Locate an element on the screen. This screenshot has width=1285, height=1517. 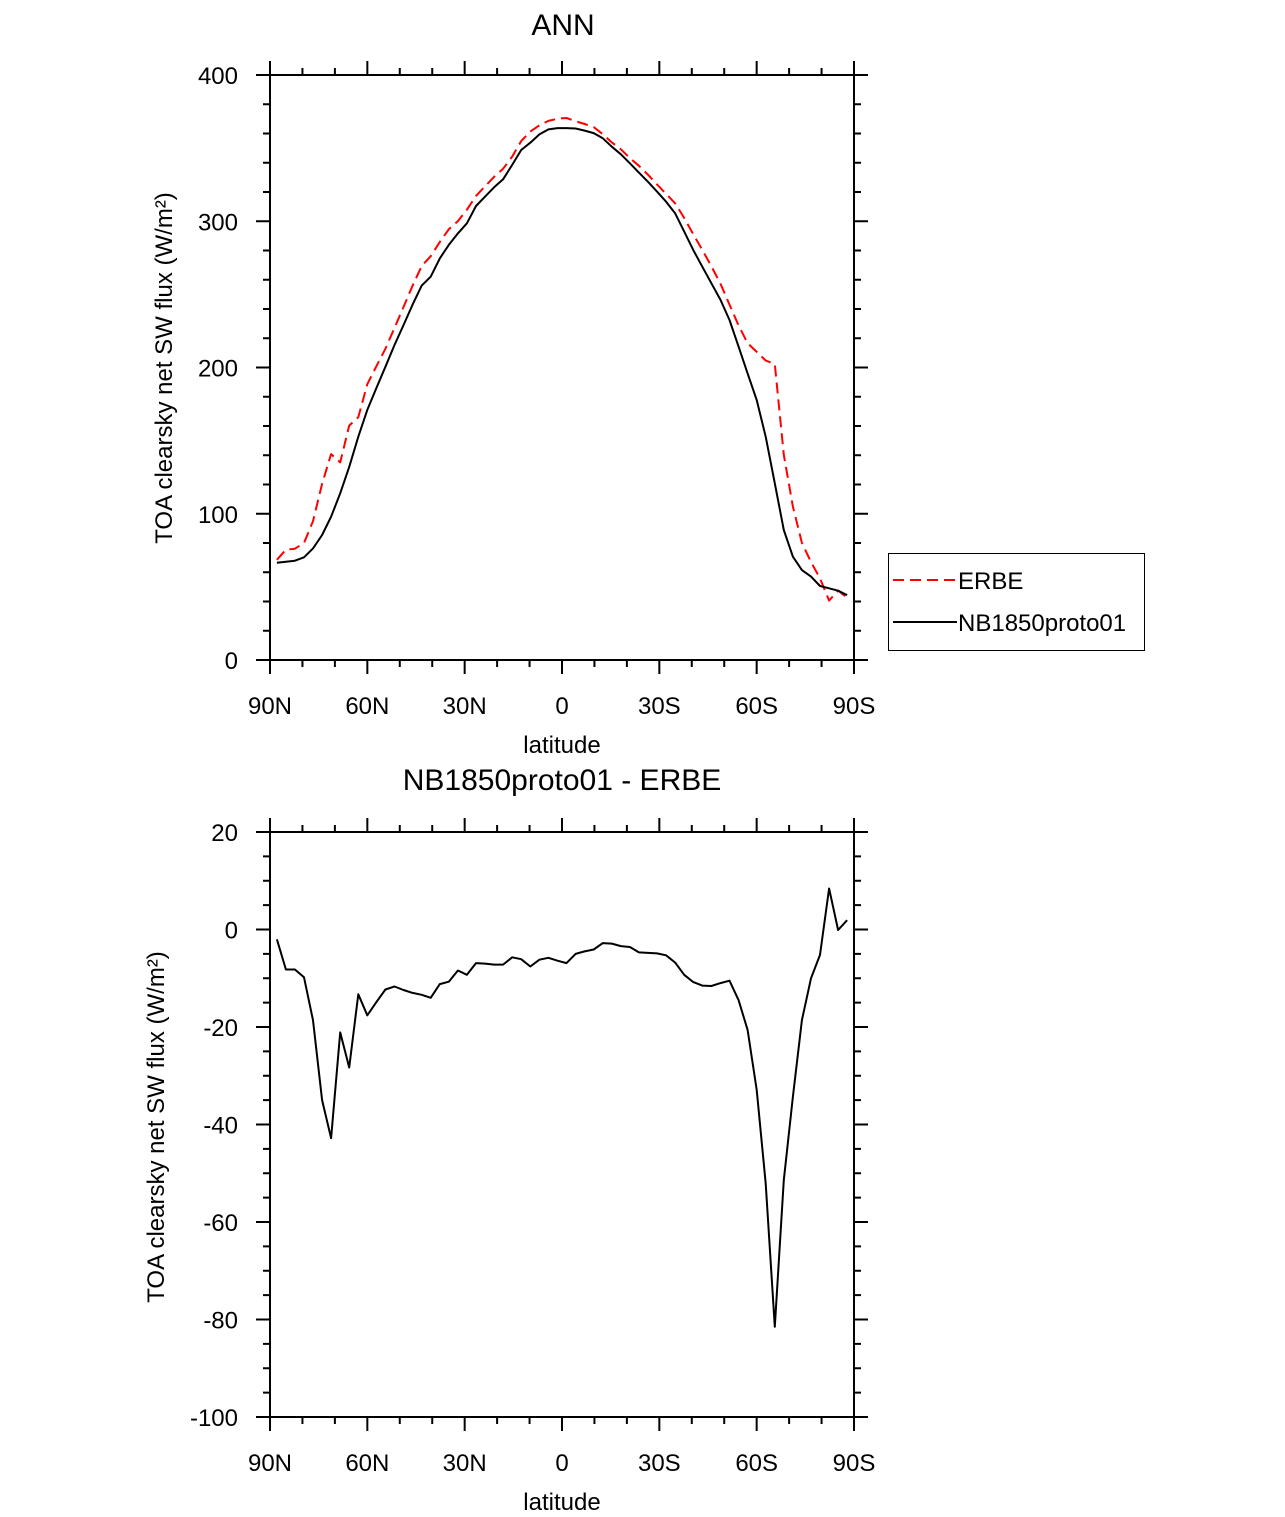
series-line-nb1850proto01-erbe is located at coordinates (561, 1107).